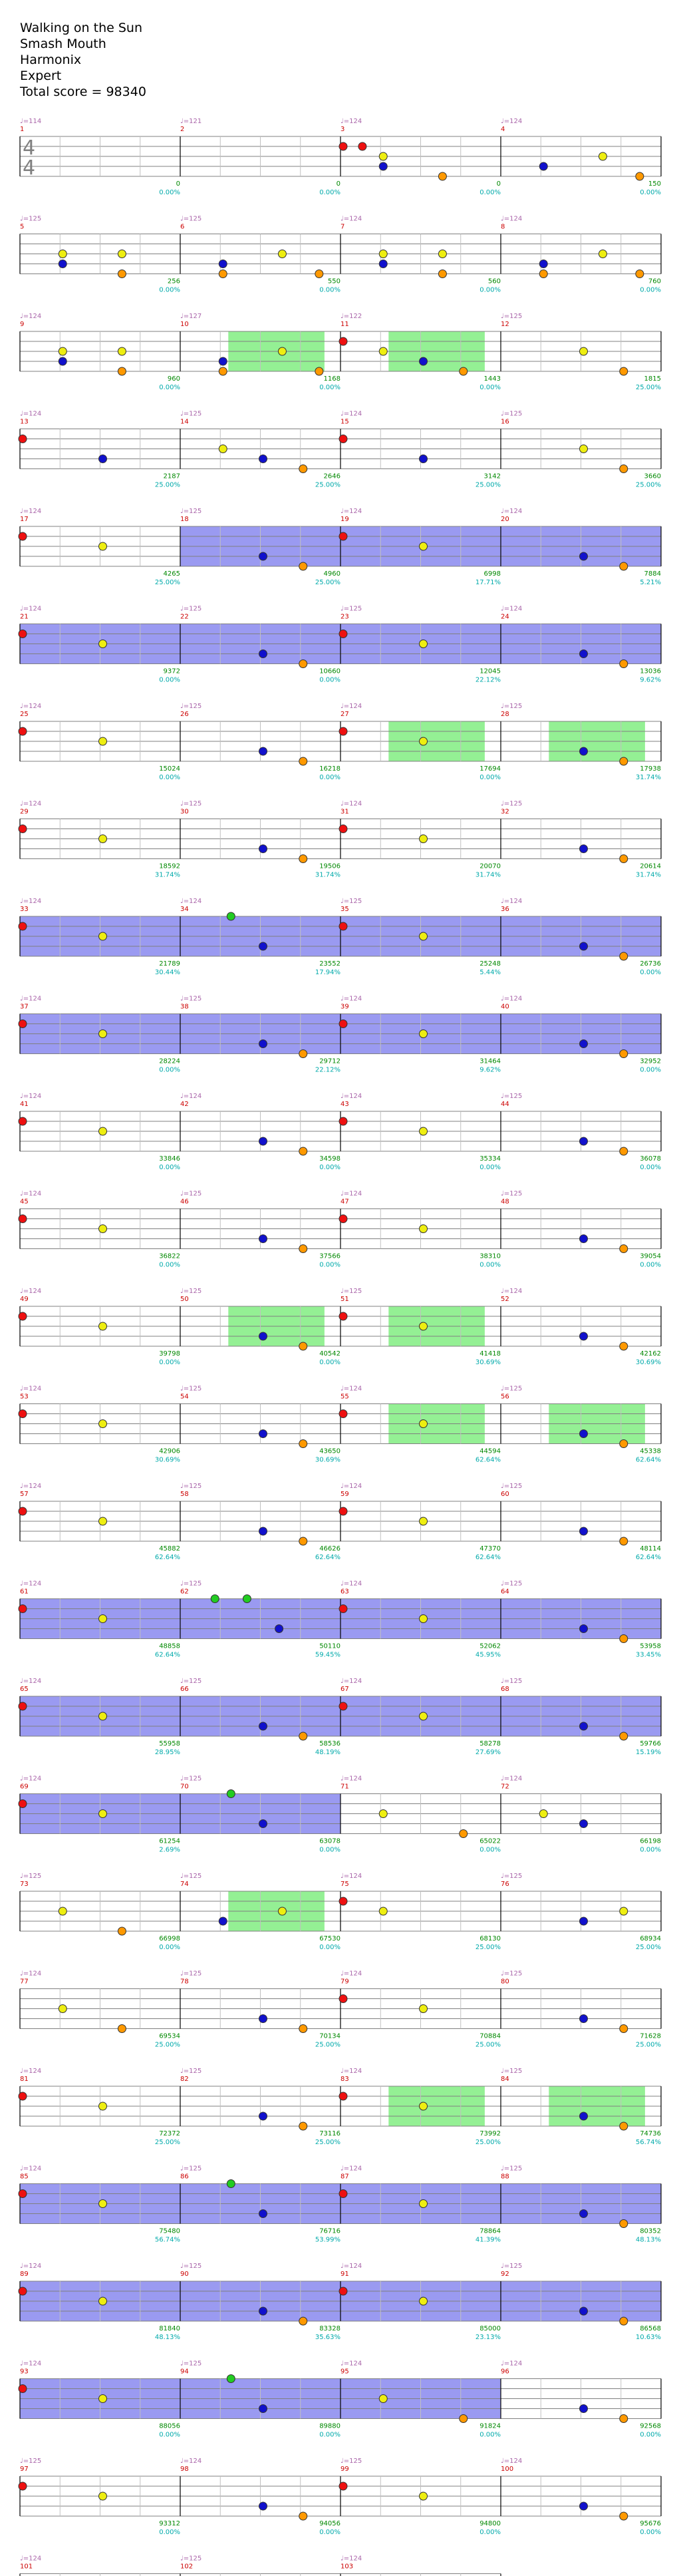 This screenshot has height=2576, width=681. What do you see at coordinates (505, 714) in the screenshot?
I see `measure-number: 28` at bounding box center [505, 714].